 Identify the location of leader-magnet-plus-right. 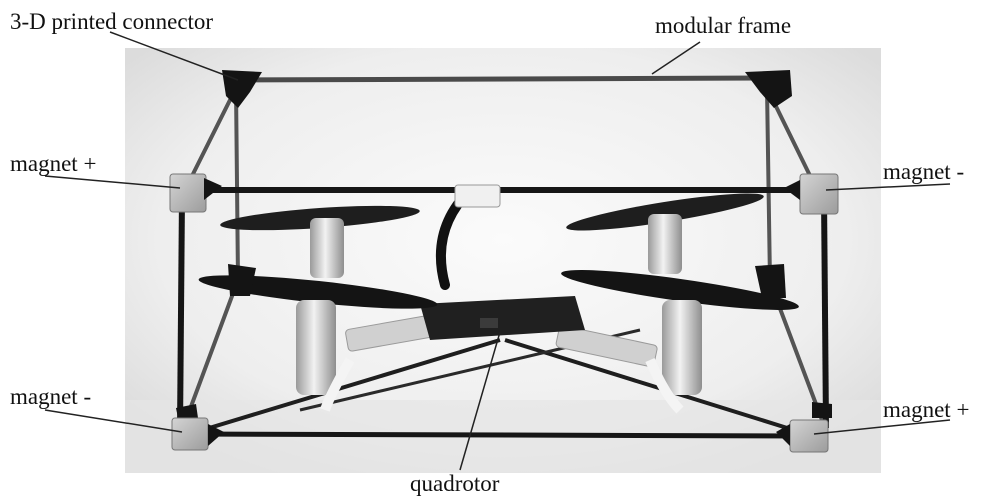
(882, 427).